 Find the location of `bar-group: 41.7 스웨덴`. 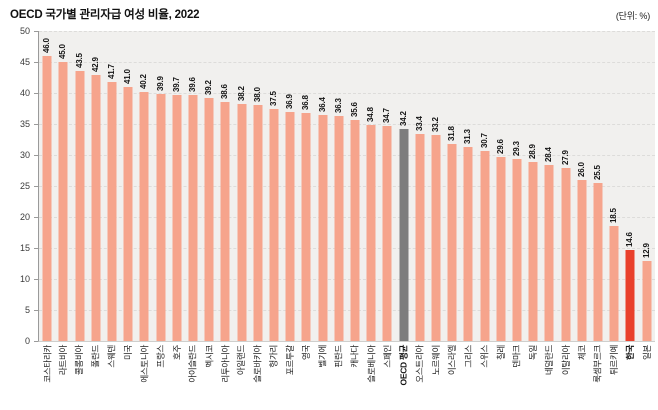

bar-group: 41.7 스웨덴 is located at coordinates (112, 199).